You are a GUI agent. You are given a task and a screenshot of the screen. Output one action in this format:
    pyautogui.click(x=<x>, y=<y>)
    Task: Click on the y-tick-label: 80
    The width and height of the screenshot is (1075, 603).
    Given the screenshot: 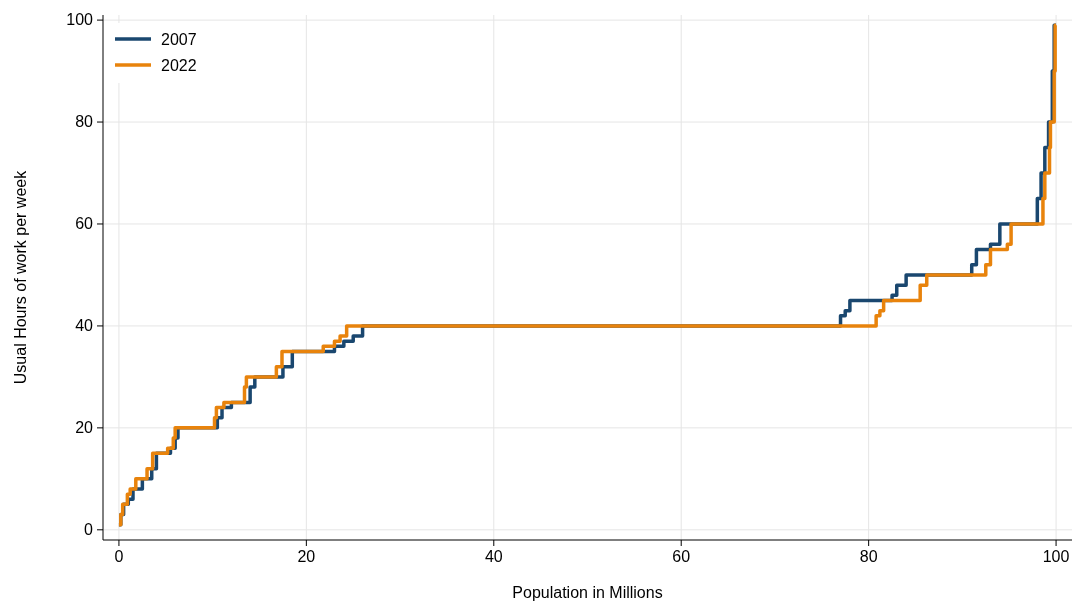 What is the action you would take?
    pyautogui.click(x=84, y=122)
    